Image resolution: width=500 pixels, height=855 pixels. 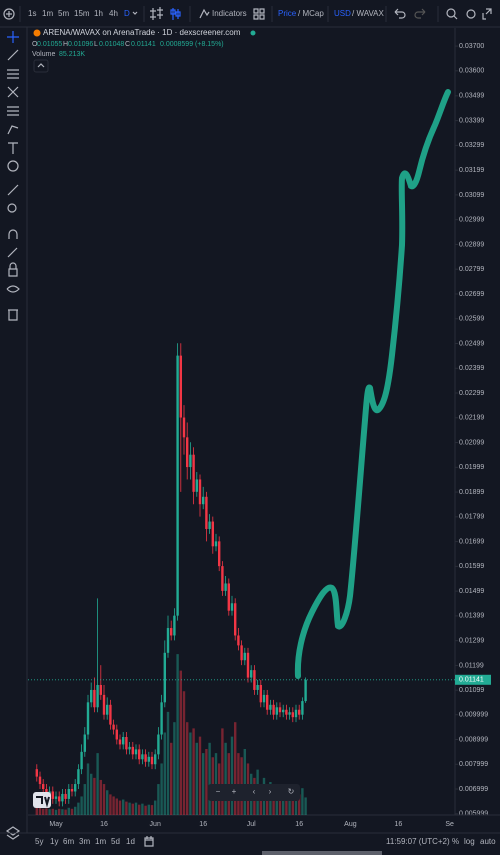 I want to click on range-button: 1d, so click(x=130, y=841).